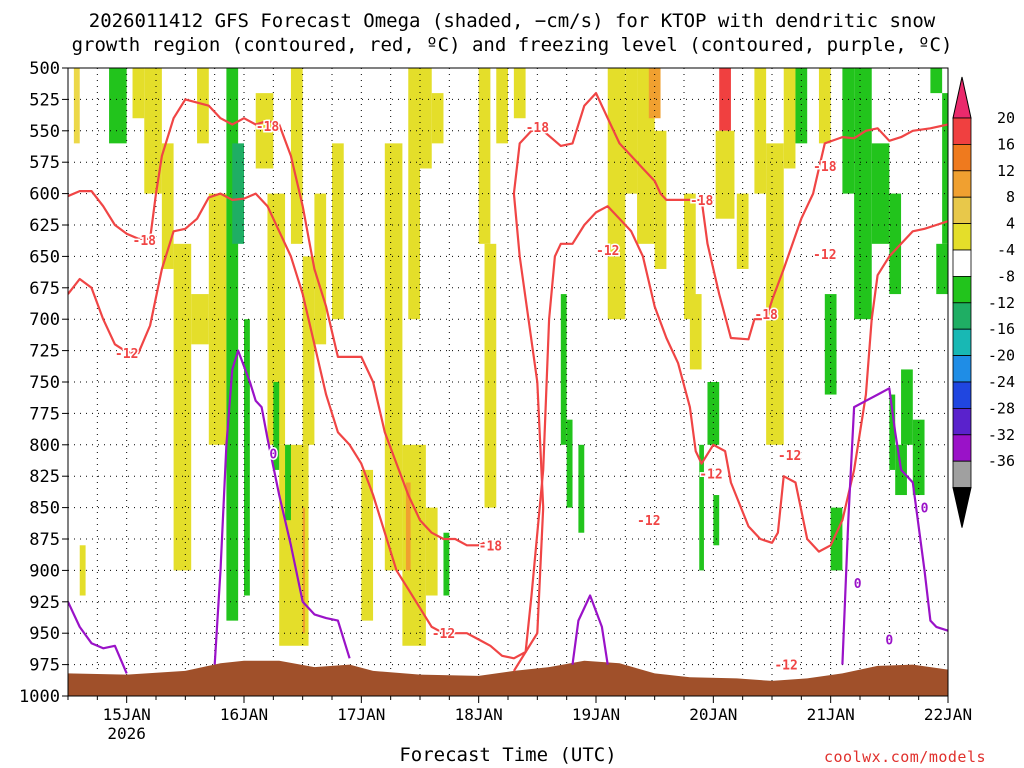 The width and height of the screenshot is (1024, 768). What do you see at coordinates (1001, 435) in the screenshot?
I see `colorbar-label-12: -32` at bounding box center [1001, 435].